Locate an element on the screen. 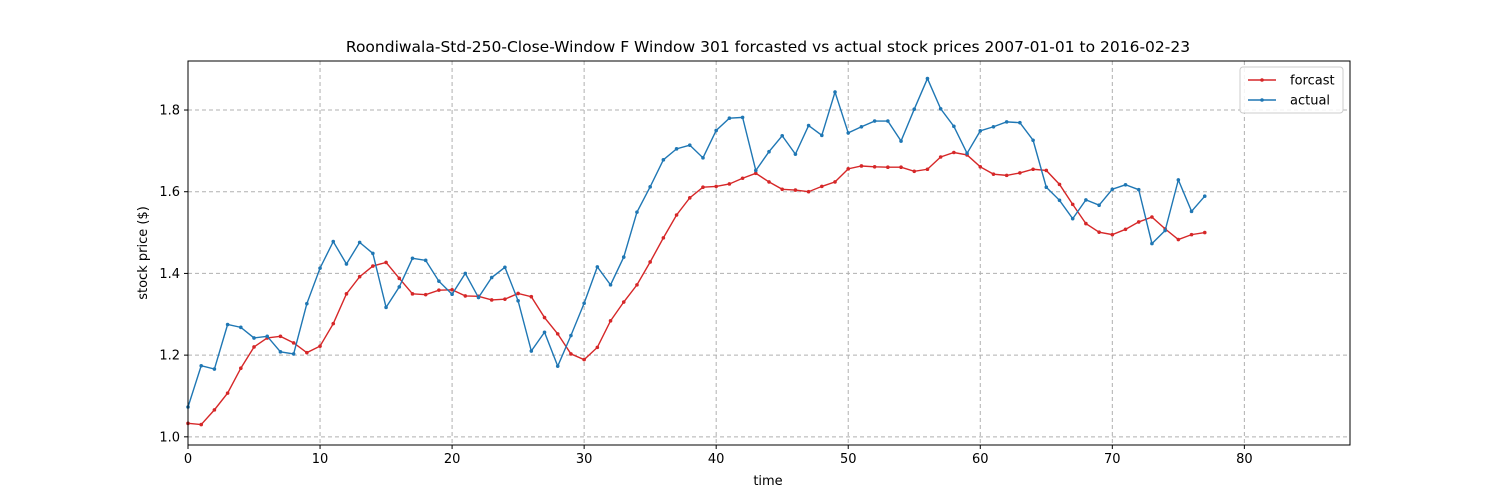  legend: forcast actual is located at coordinates (1291, 90).